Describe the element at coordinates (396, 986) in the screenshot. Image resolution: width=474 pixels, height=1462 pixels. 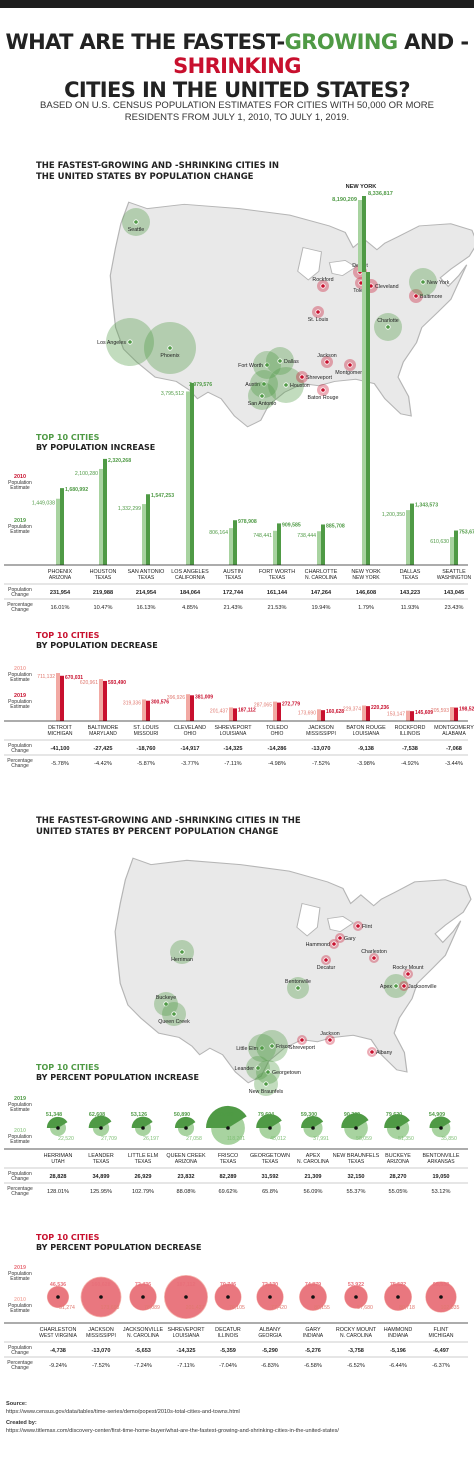
I see `city-dot-apex` at that location.